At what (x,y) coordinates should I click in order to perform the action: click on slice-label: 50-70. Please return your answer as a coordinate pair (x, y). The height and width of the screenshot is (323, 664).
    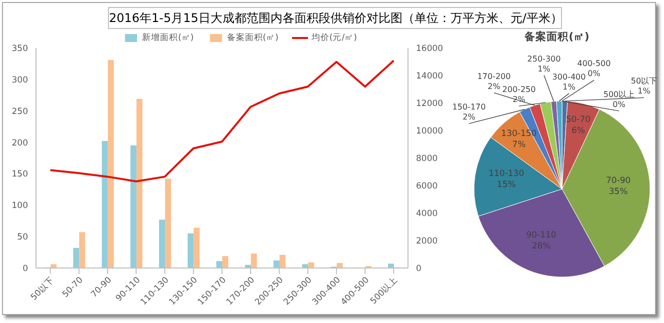
    Looking at the image, I should click on (578, 119).